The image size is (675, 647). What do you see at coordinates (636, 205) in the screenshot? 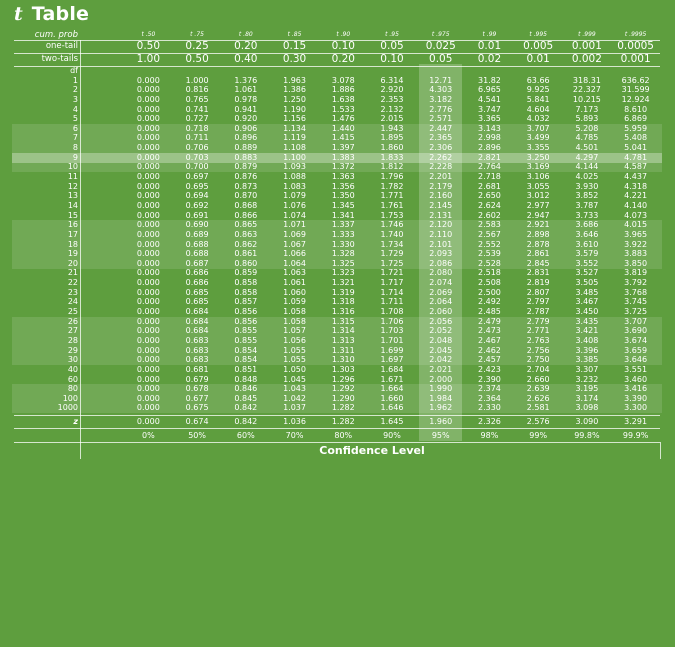
I see `table-cell: 4.140` at bounding box center [636, 205].